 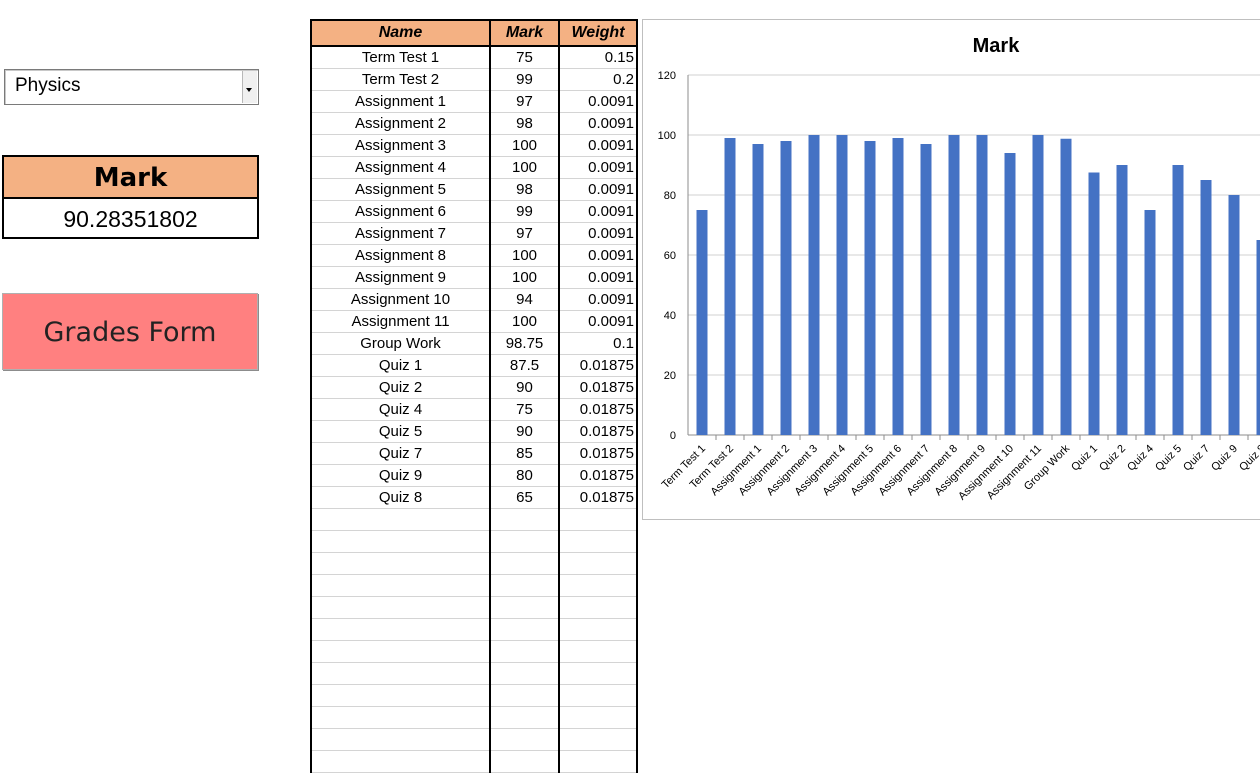 I want to click on cell-name: Quiz 8, so click(x=400, y=498).